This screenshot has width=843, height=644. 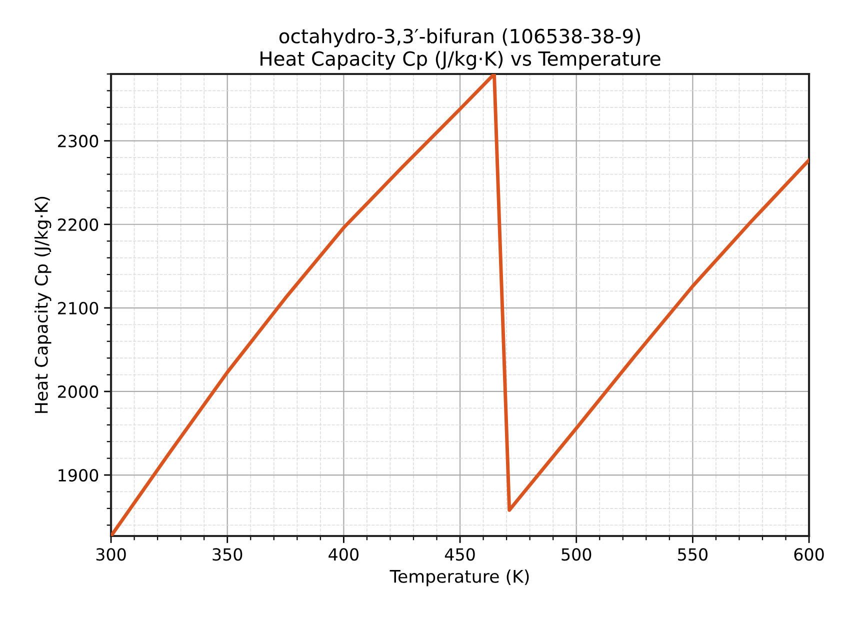 I want to click on y-tick-label: 2100, so click(x=78, y=308).